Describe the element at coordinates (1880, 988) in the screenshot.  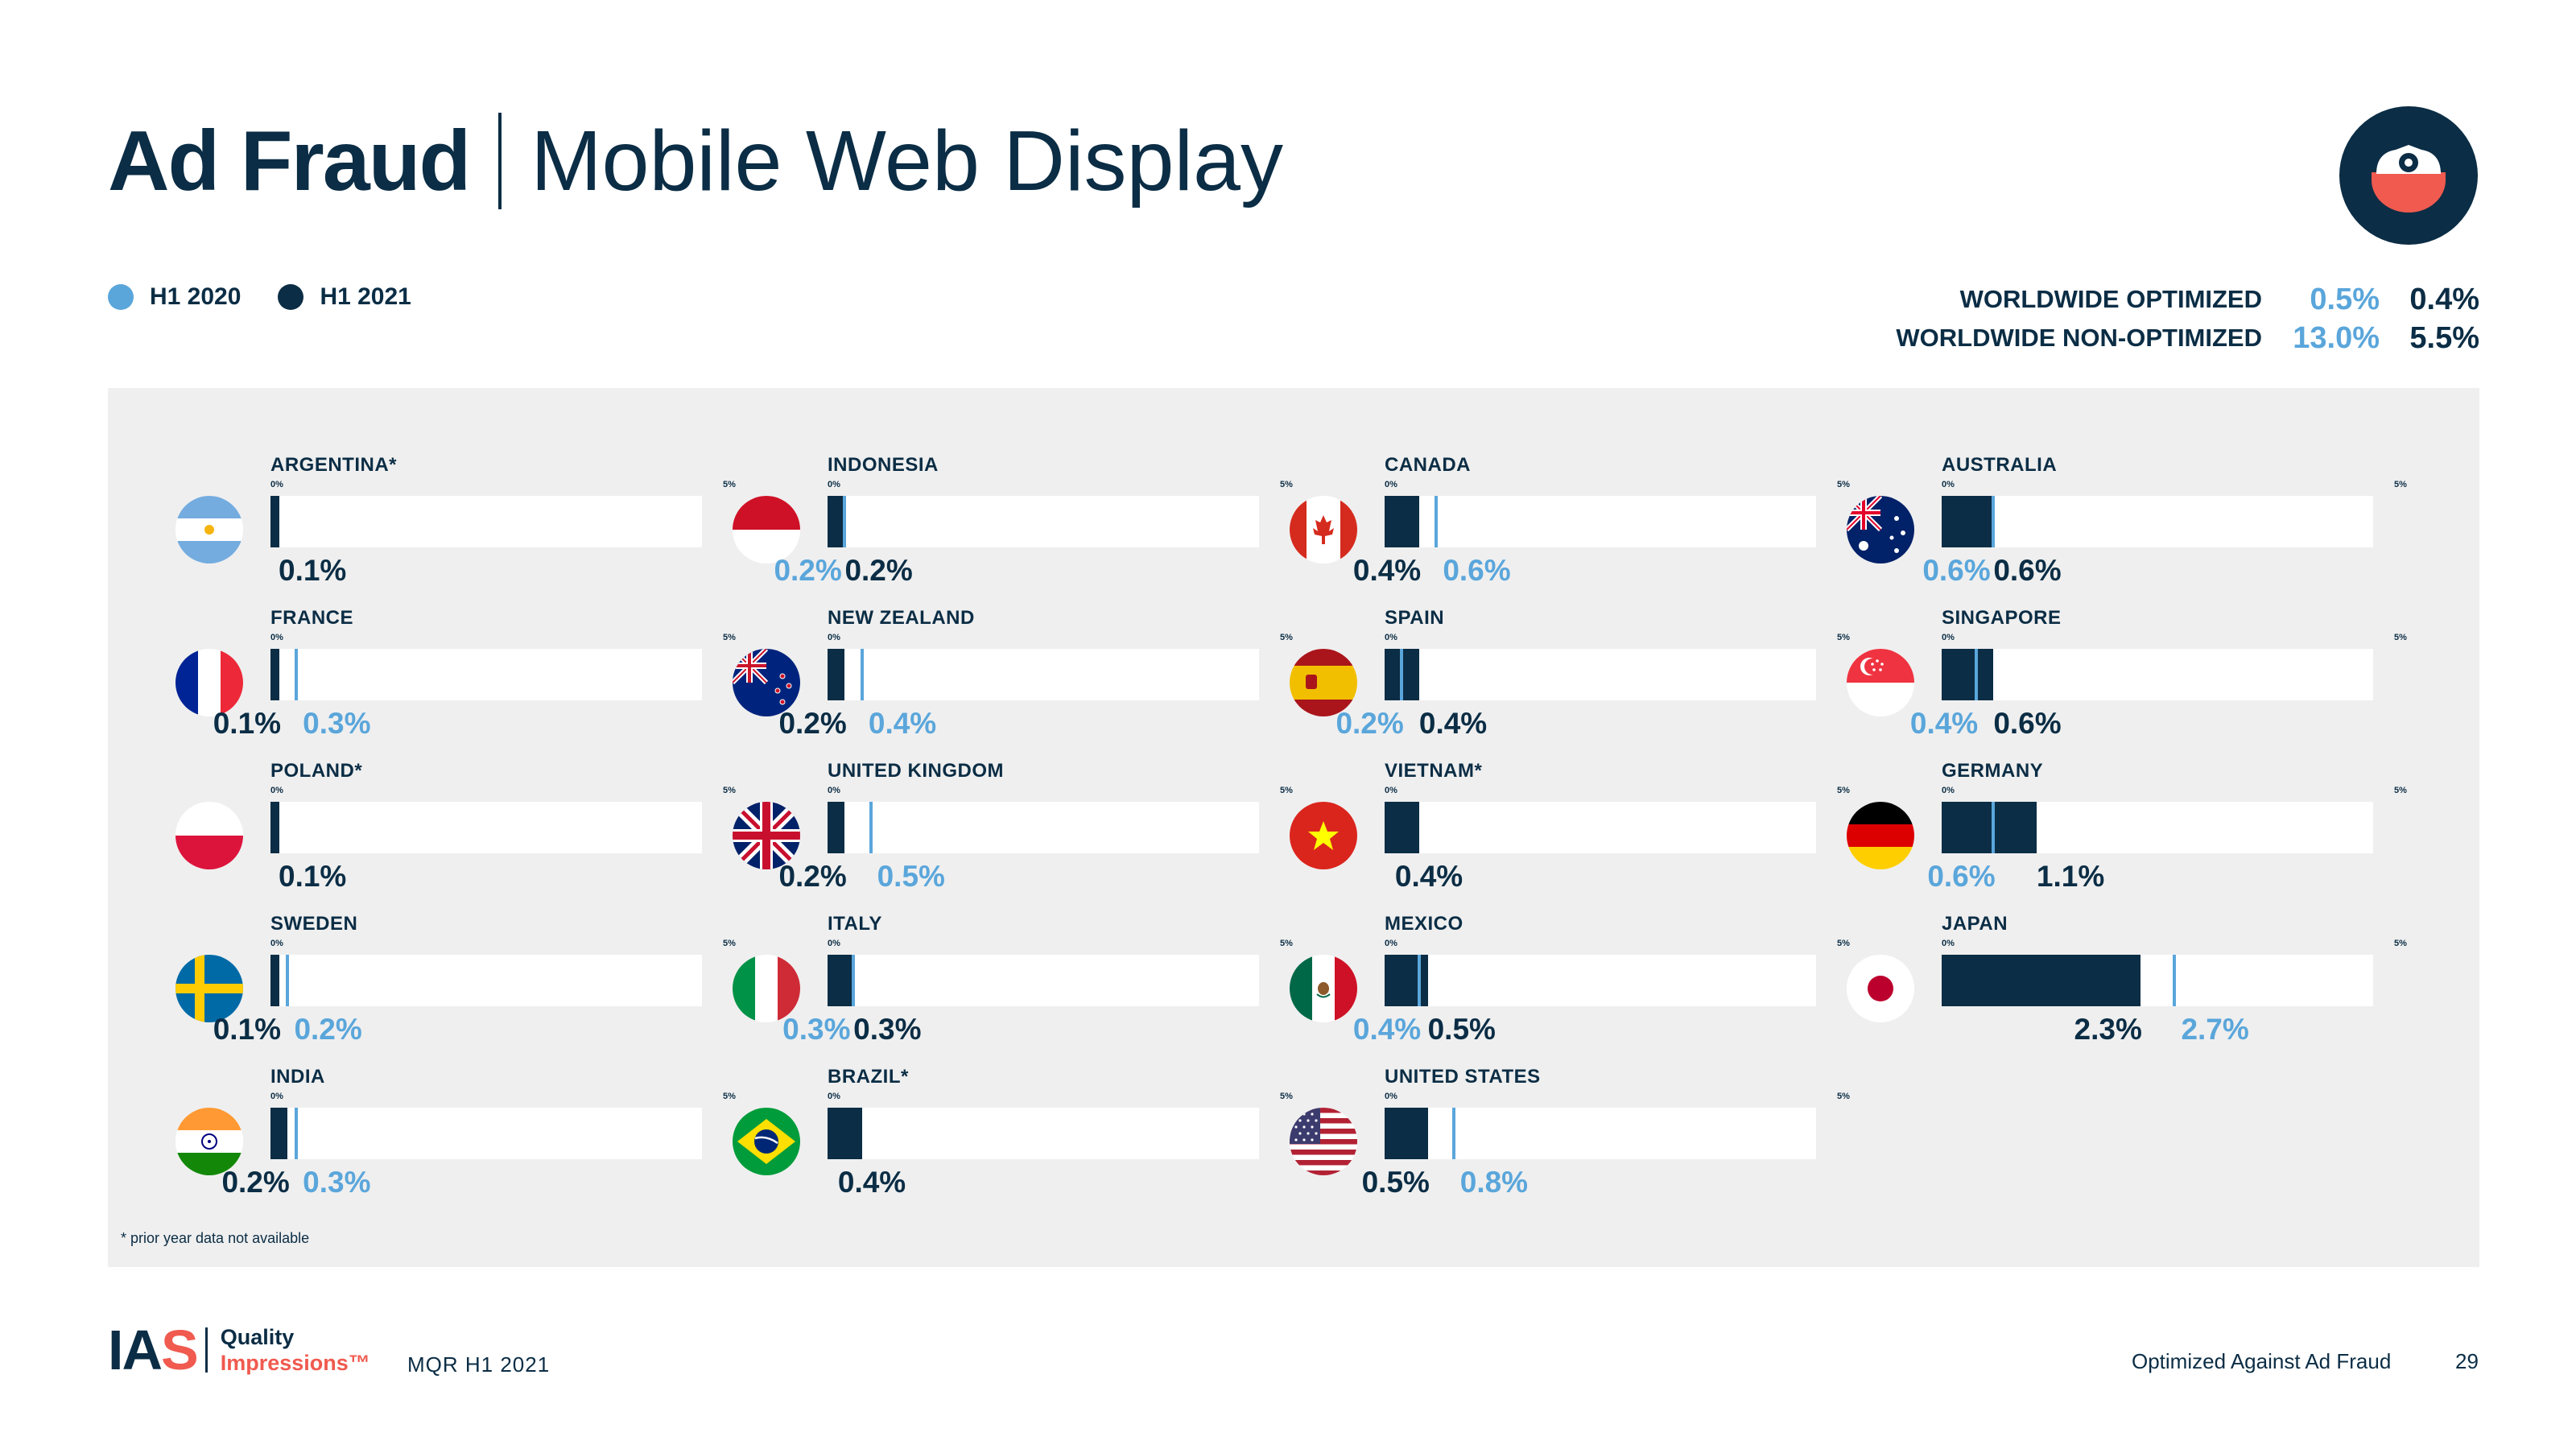
I see `japan-flag-icon` at that location.